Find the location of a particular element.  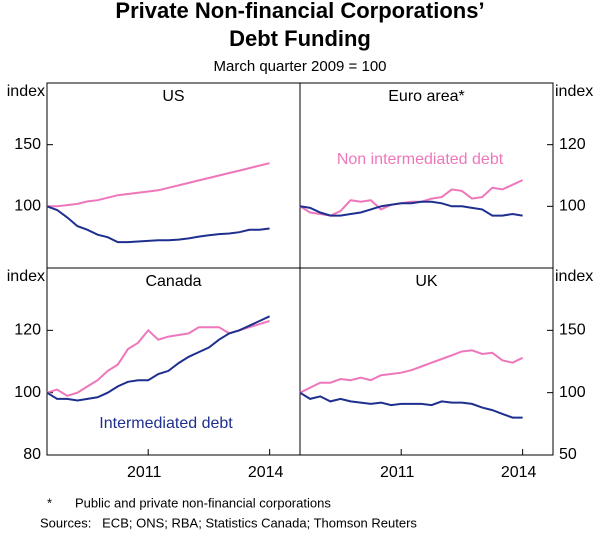

panel-title: Canada is located at coordinates (173, 281).